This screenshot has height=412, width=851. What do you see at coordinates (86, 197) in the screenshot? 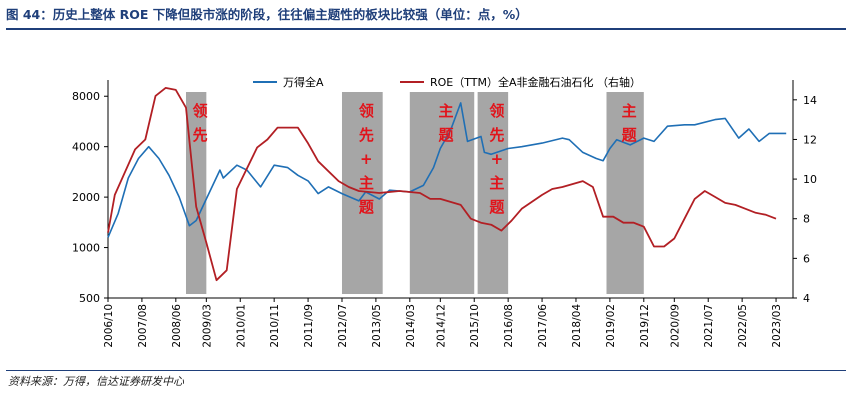
I see `left-tick-label: 2000` at bounding box center [86, 197].